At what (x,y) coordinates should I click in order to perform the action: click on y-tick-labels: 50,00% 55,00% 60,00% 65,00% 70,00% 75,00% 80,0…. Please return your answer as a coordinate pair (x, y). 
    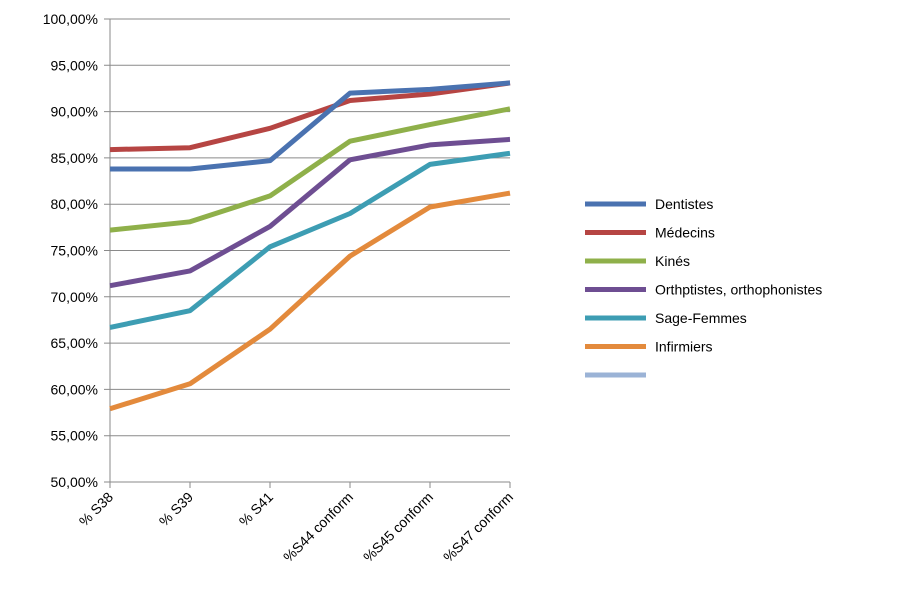
    Looking at the image, I should click on (70, 250).